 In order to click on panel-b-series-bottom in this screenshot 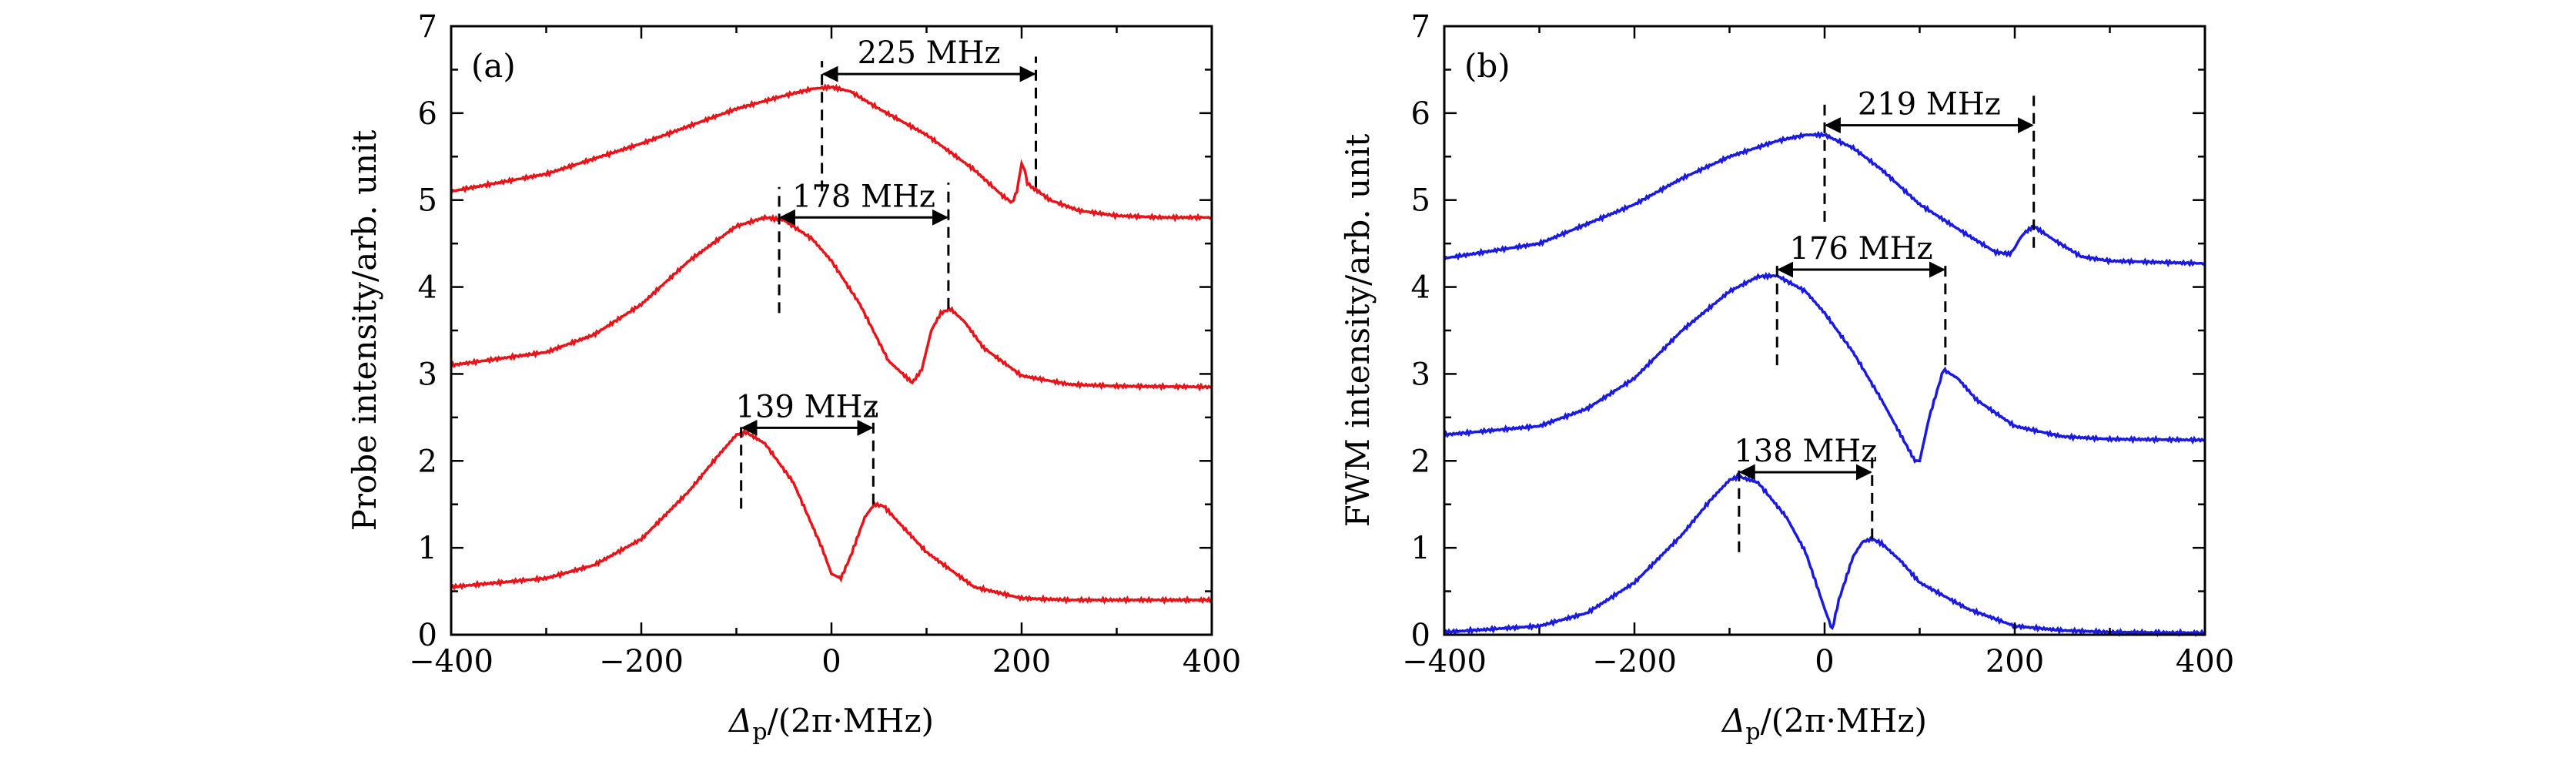, I will do `click(1824, 555)`.